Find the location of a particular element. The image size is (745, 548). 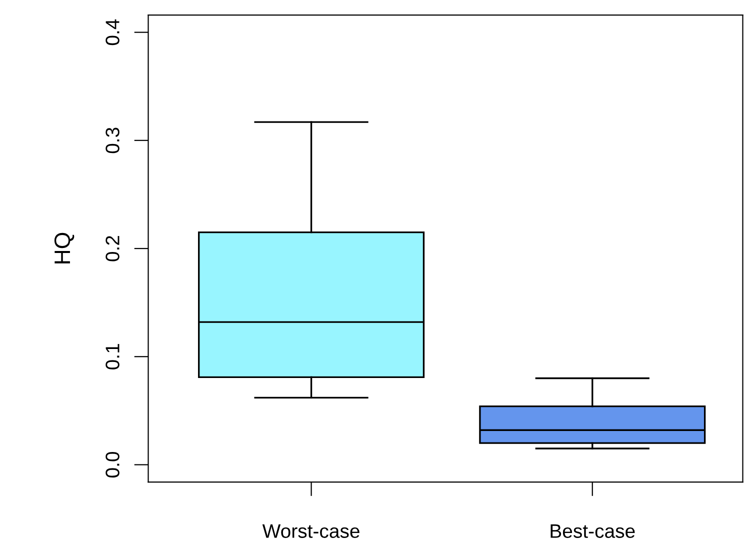

y-tick-label: 0.0 is located at coordinates (113, 465).